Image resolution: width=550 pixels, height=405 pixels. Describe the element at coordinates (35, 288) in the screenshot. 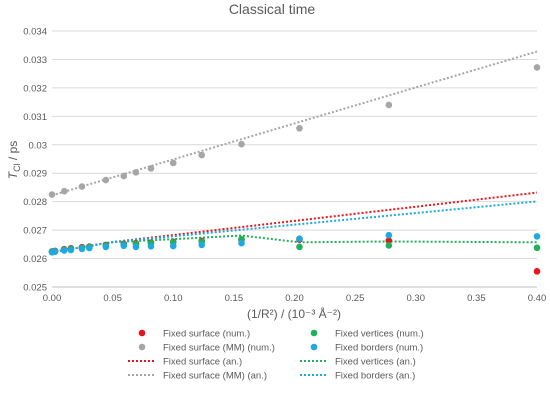

I see `y-tick-label: 0.025` at that location.